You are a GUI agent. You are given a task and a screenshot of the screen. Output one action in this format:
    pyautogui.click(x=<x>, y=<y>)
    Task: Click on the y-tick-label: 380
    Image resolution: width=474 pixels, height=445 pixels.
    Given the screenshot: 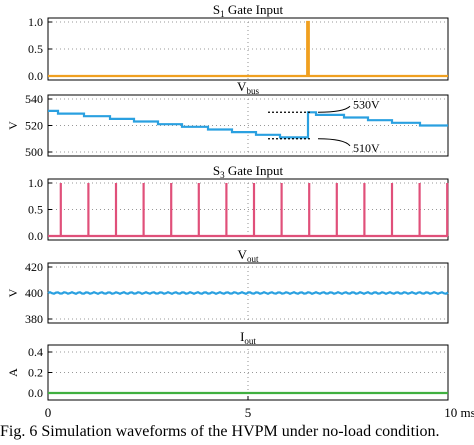 What is the action you would take?
    pyautogui.click(x=34, y=319)
    